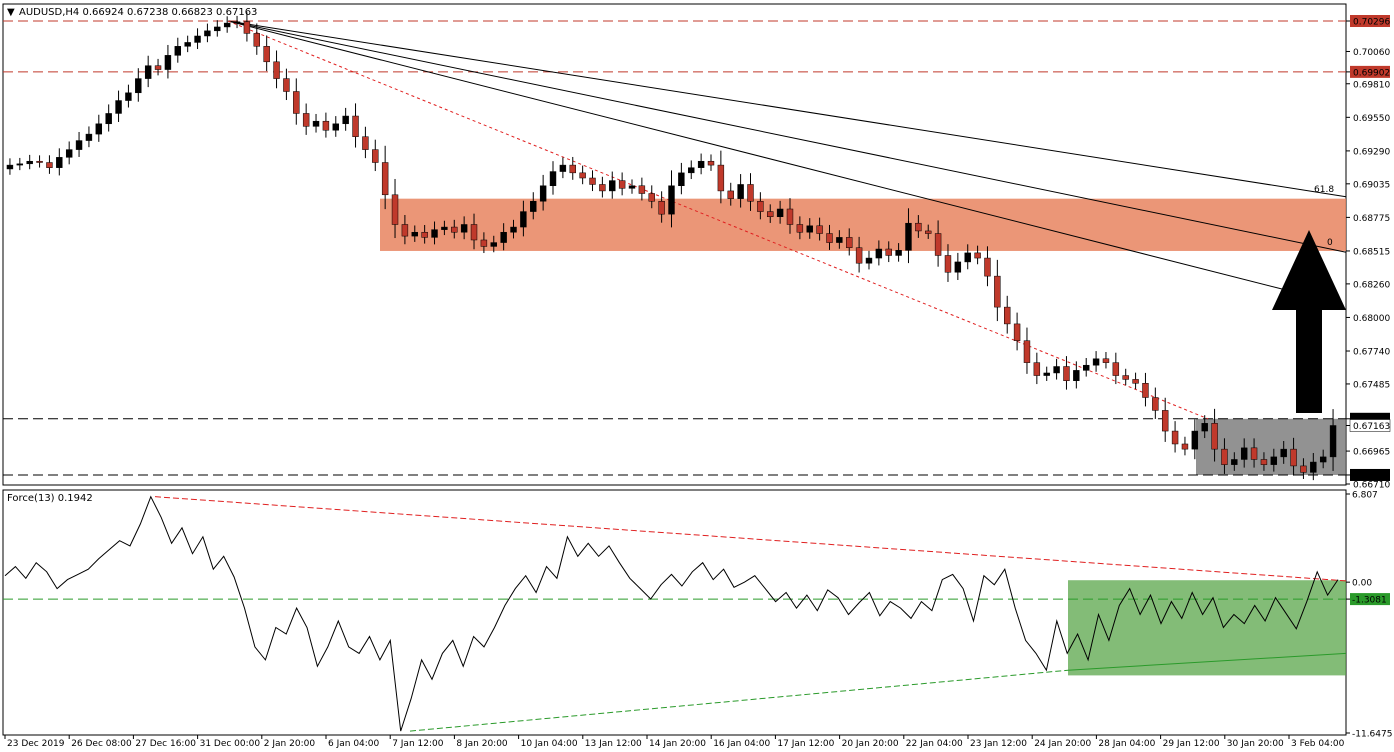 The height and width of the screenshot is (752, 1394). What do you see at coordinates (1309, 321) in the screenshot?
I see `up-arrow-icon` at bounding box center [1309, 321].